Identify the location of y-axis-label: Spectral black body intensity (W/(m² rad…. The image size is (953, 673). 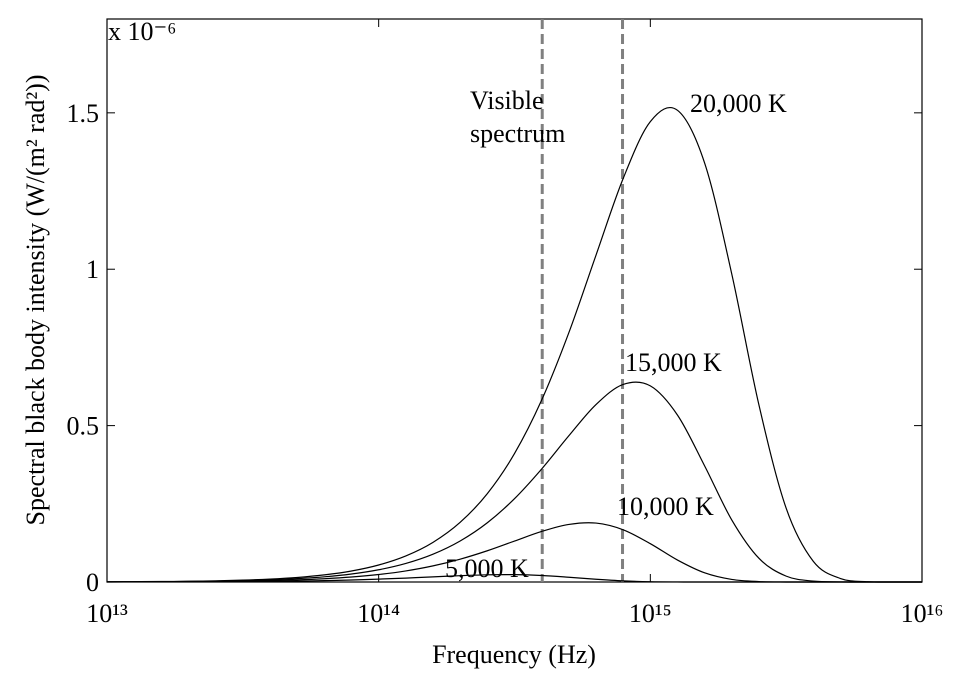
(35, 300).